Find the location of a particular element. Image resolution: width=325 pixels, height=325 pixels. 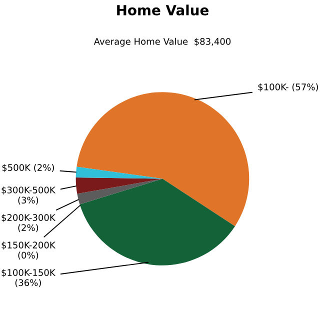

data-label: (36%) is located at coordinates (28, 283).